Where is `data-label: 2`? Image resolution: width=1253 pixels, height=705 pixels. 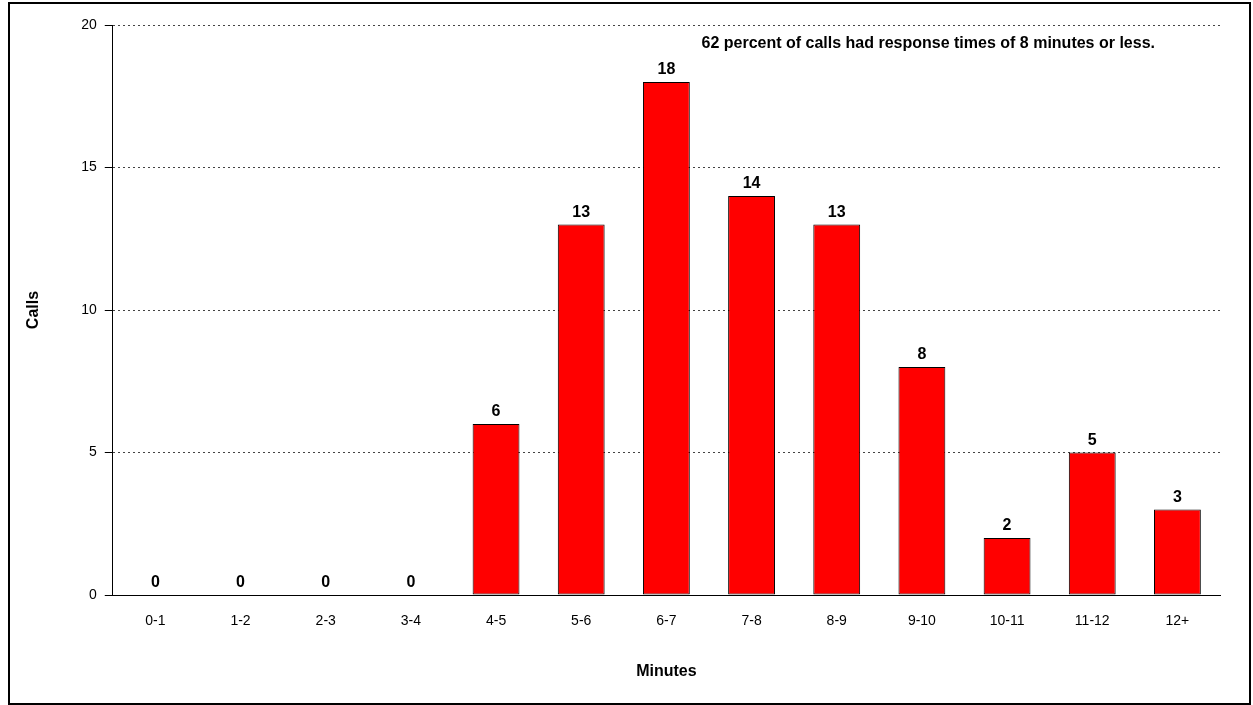 data-label: 2 is located at coordinates (1007, 525).